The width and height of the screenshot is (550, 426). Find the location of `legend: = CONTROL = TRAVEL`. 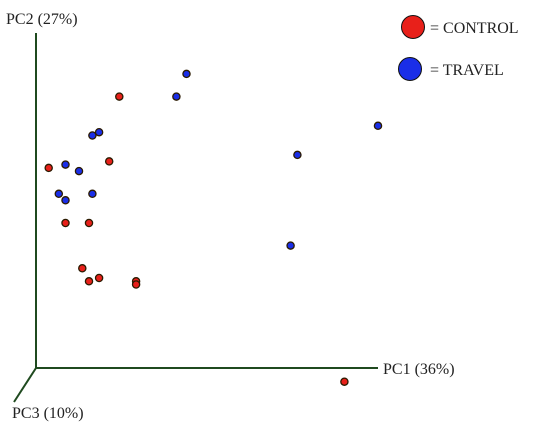

legend: = CONTROL = TRAVEL is located at coordinates (458, 48).